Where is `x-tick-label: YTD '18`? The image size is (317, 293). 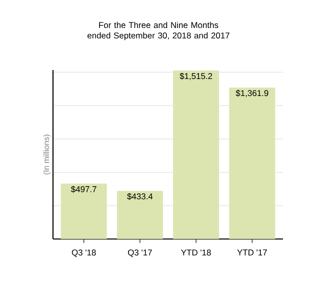
x-tick-label: YTD '18 is located at coordinates (196, 253).